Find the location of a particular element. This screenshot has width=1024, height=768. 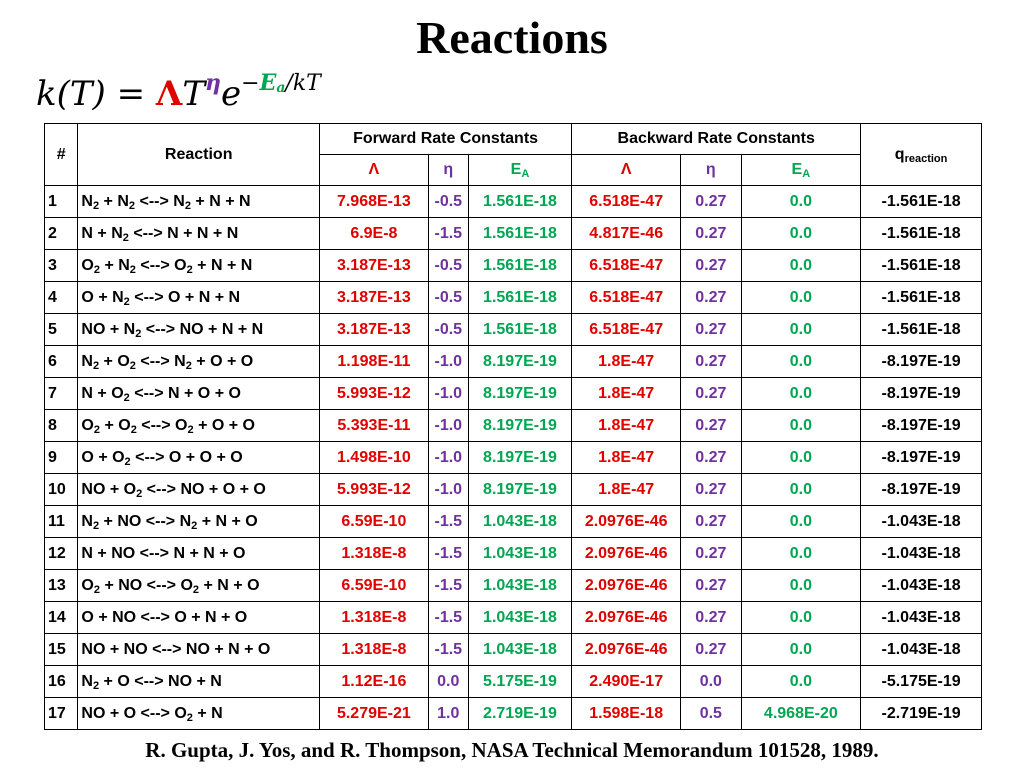

row-number: 3 is located at coordinates (61, 265).